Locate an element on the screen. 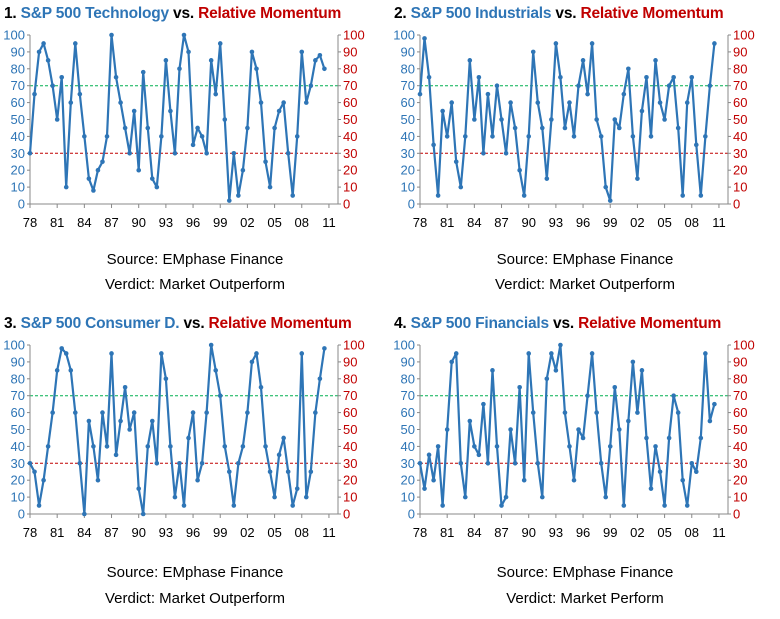 The height and width of the screenshot is (619, 780). right-tick-label: 70 is located at coordinates (740, 85).